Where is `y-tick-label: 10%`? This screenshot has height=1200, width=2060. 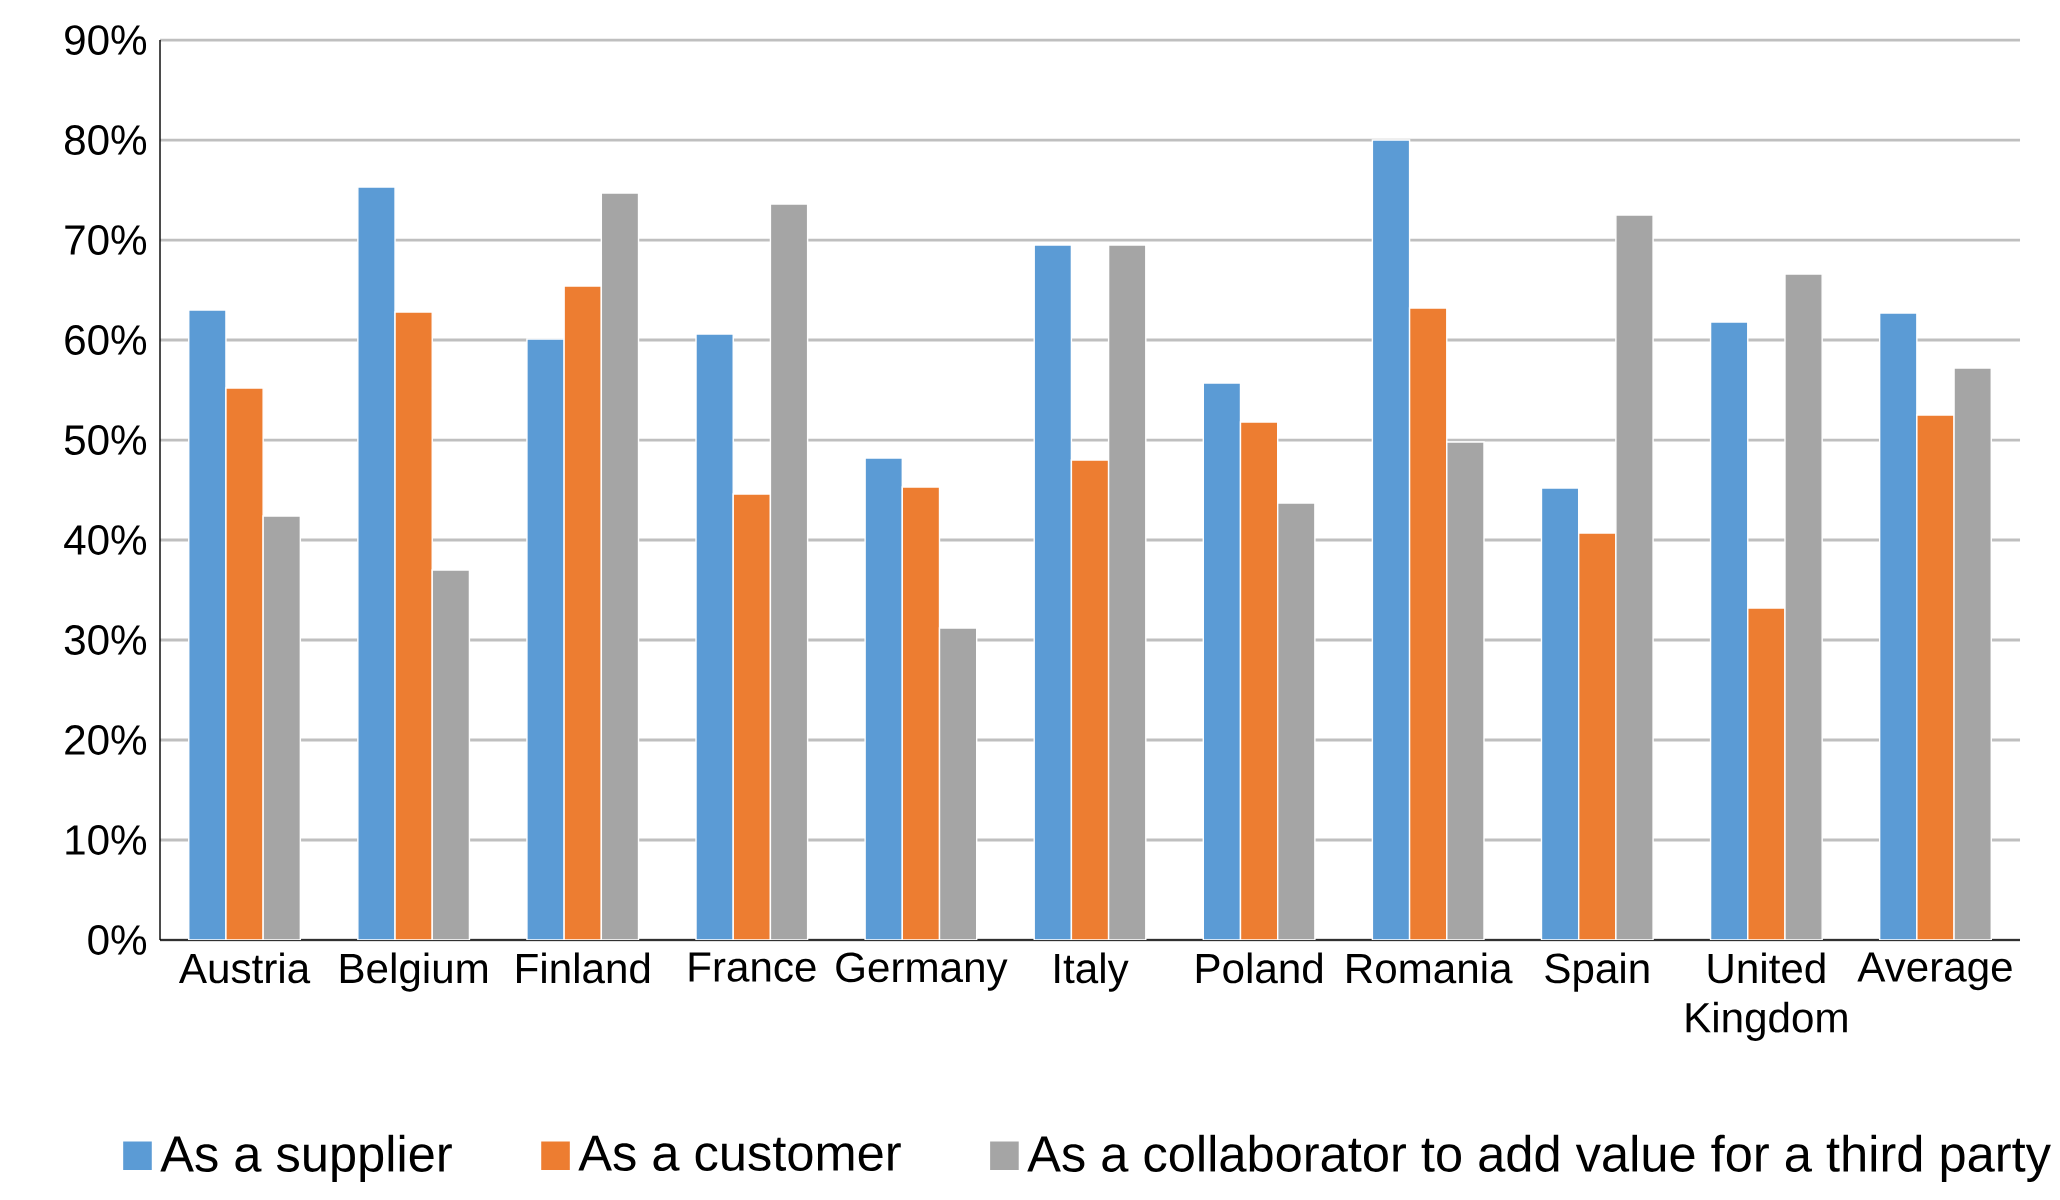 y-tick-label: 10% is located at coordinates (106, 840).